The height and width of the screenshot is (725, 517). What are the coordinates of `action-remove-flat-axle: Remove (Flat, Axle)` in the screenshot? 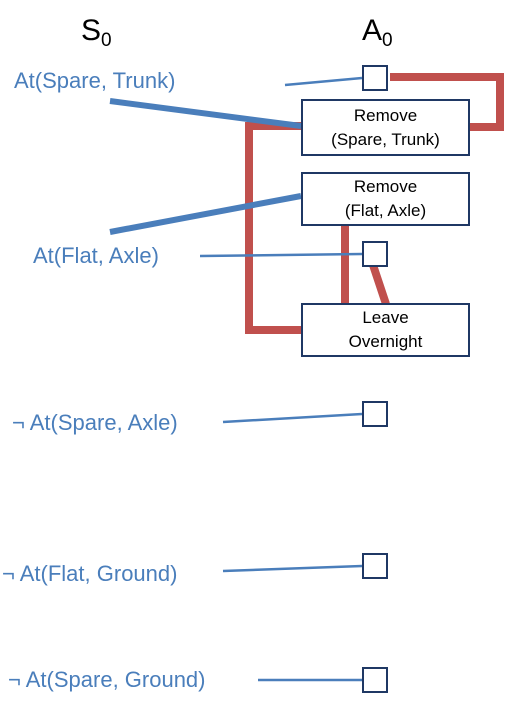 It's located at (385, 199).